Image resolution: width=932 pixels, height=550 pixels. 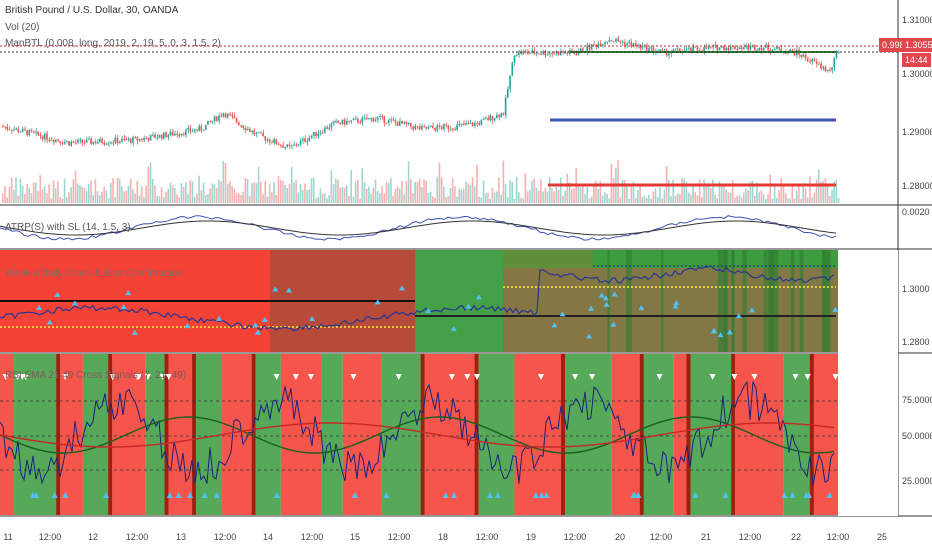 What do you see at coordinates (838, 537) in the screenshot?
I see `time-label-19: 12:00` at bounding box center [838, 537].